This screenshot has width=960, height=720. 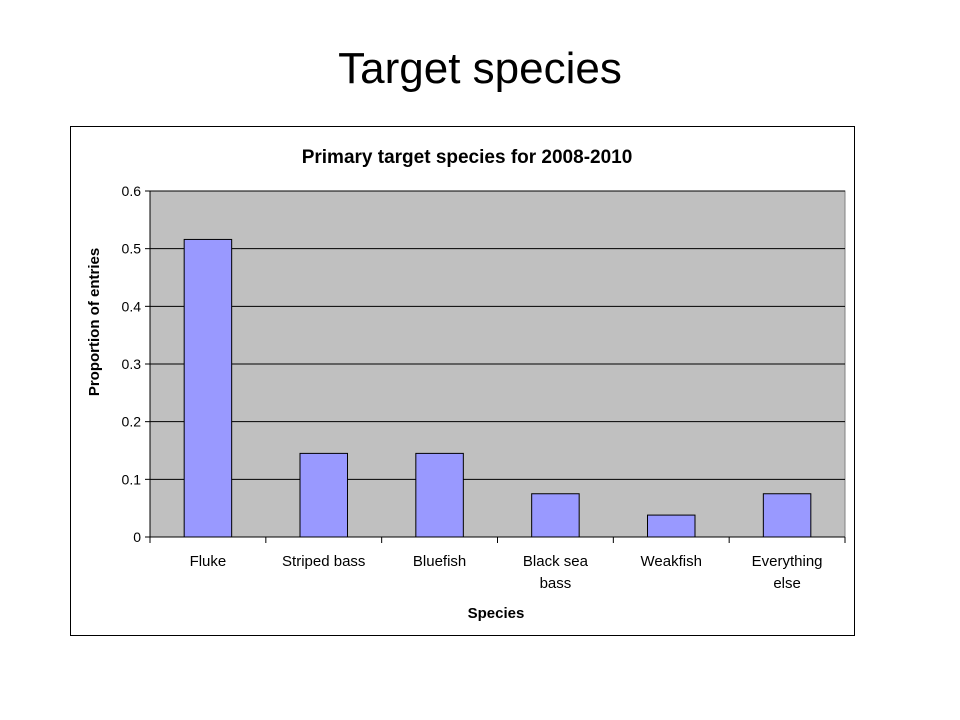 I want to click on x-tick-label: bass, so click(x=556, y=583).